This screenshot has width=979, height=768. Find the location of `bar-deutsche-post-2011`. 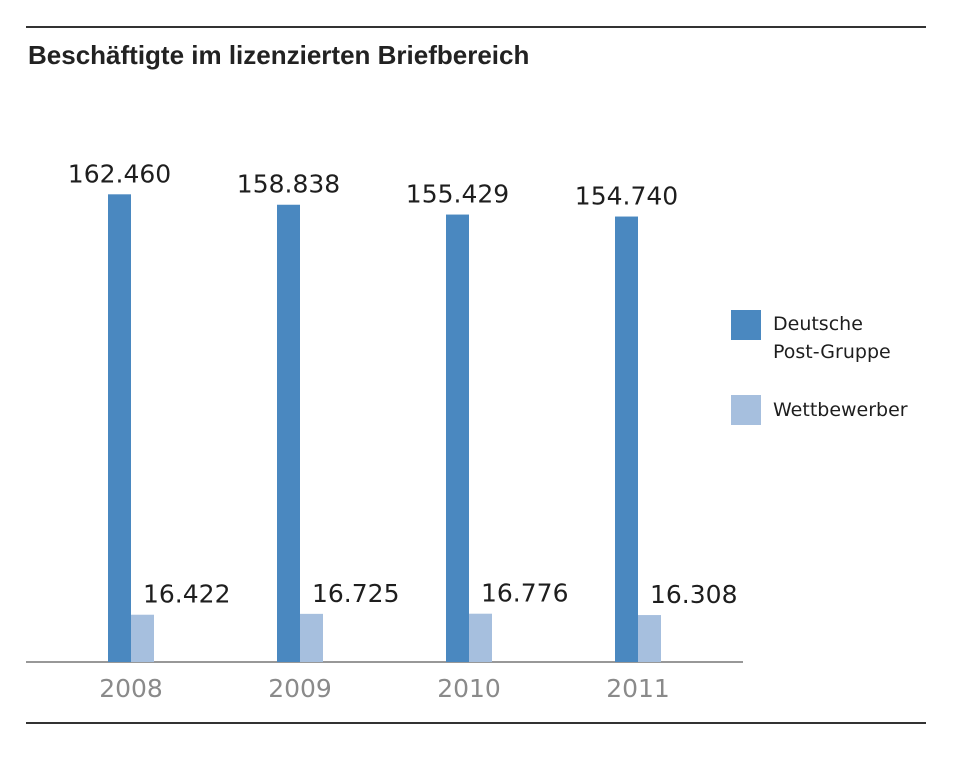

bar-deutsche-post-2011 is located at coordinates (626, 439).